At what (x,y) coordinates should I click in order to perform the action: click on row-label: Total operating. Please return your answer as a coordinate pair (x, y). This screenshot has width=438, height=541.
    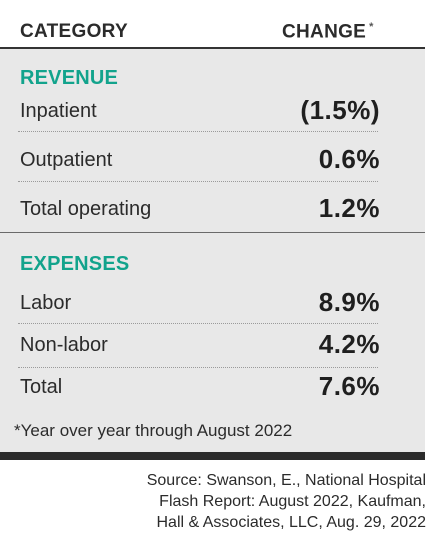
    Looking at the image, I should click on (86, 209).